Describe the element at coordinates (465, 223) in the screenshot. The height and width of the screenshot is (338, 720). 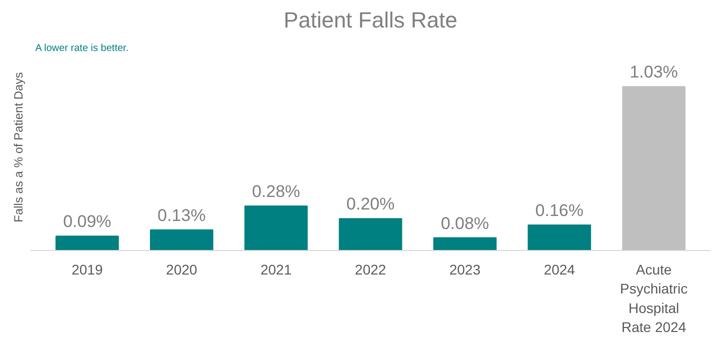
I see `data-label: 0.08%` at that location.